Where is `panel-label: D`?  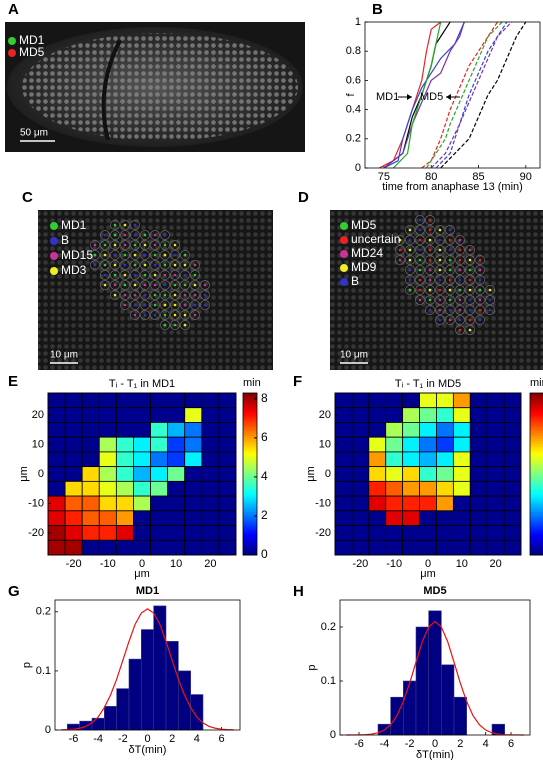
panel-label: D is located at coordinates (303, 197).